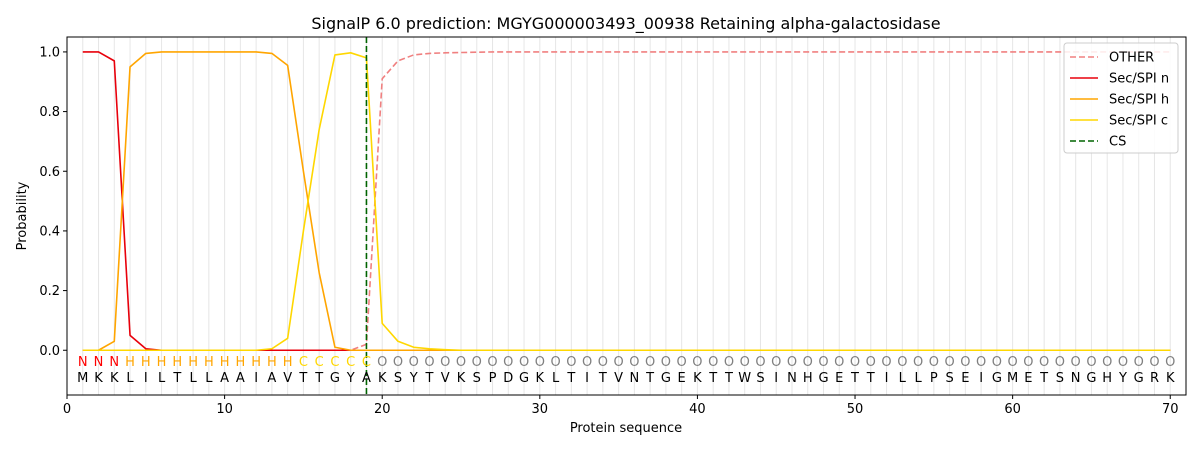 The height and width of the screenshot is (450, 1200). What do you see at coordinates (1139, 79) in the screenshot?
I see `legend-label: Sec/SPI n` at bounding box center [1139, 79].